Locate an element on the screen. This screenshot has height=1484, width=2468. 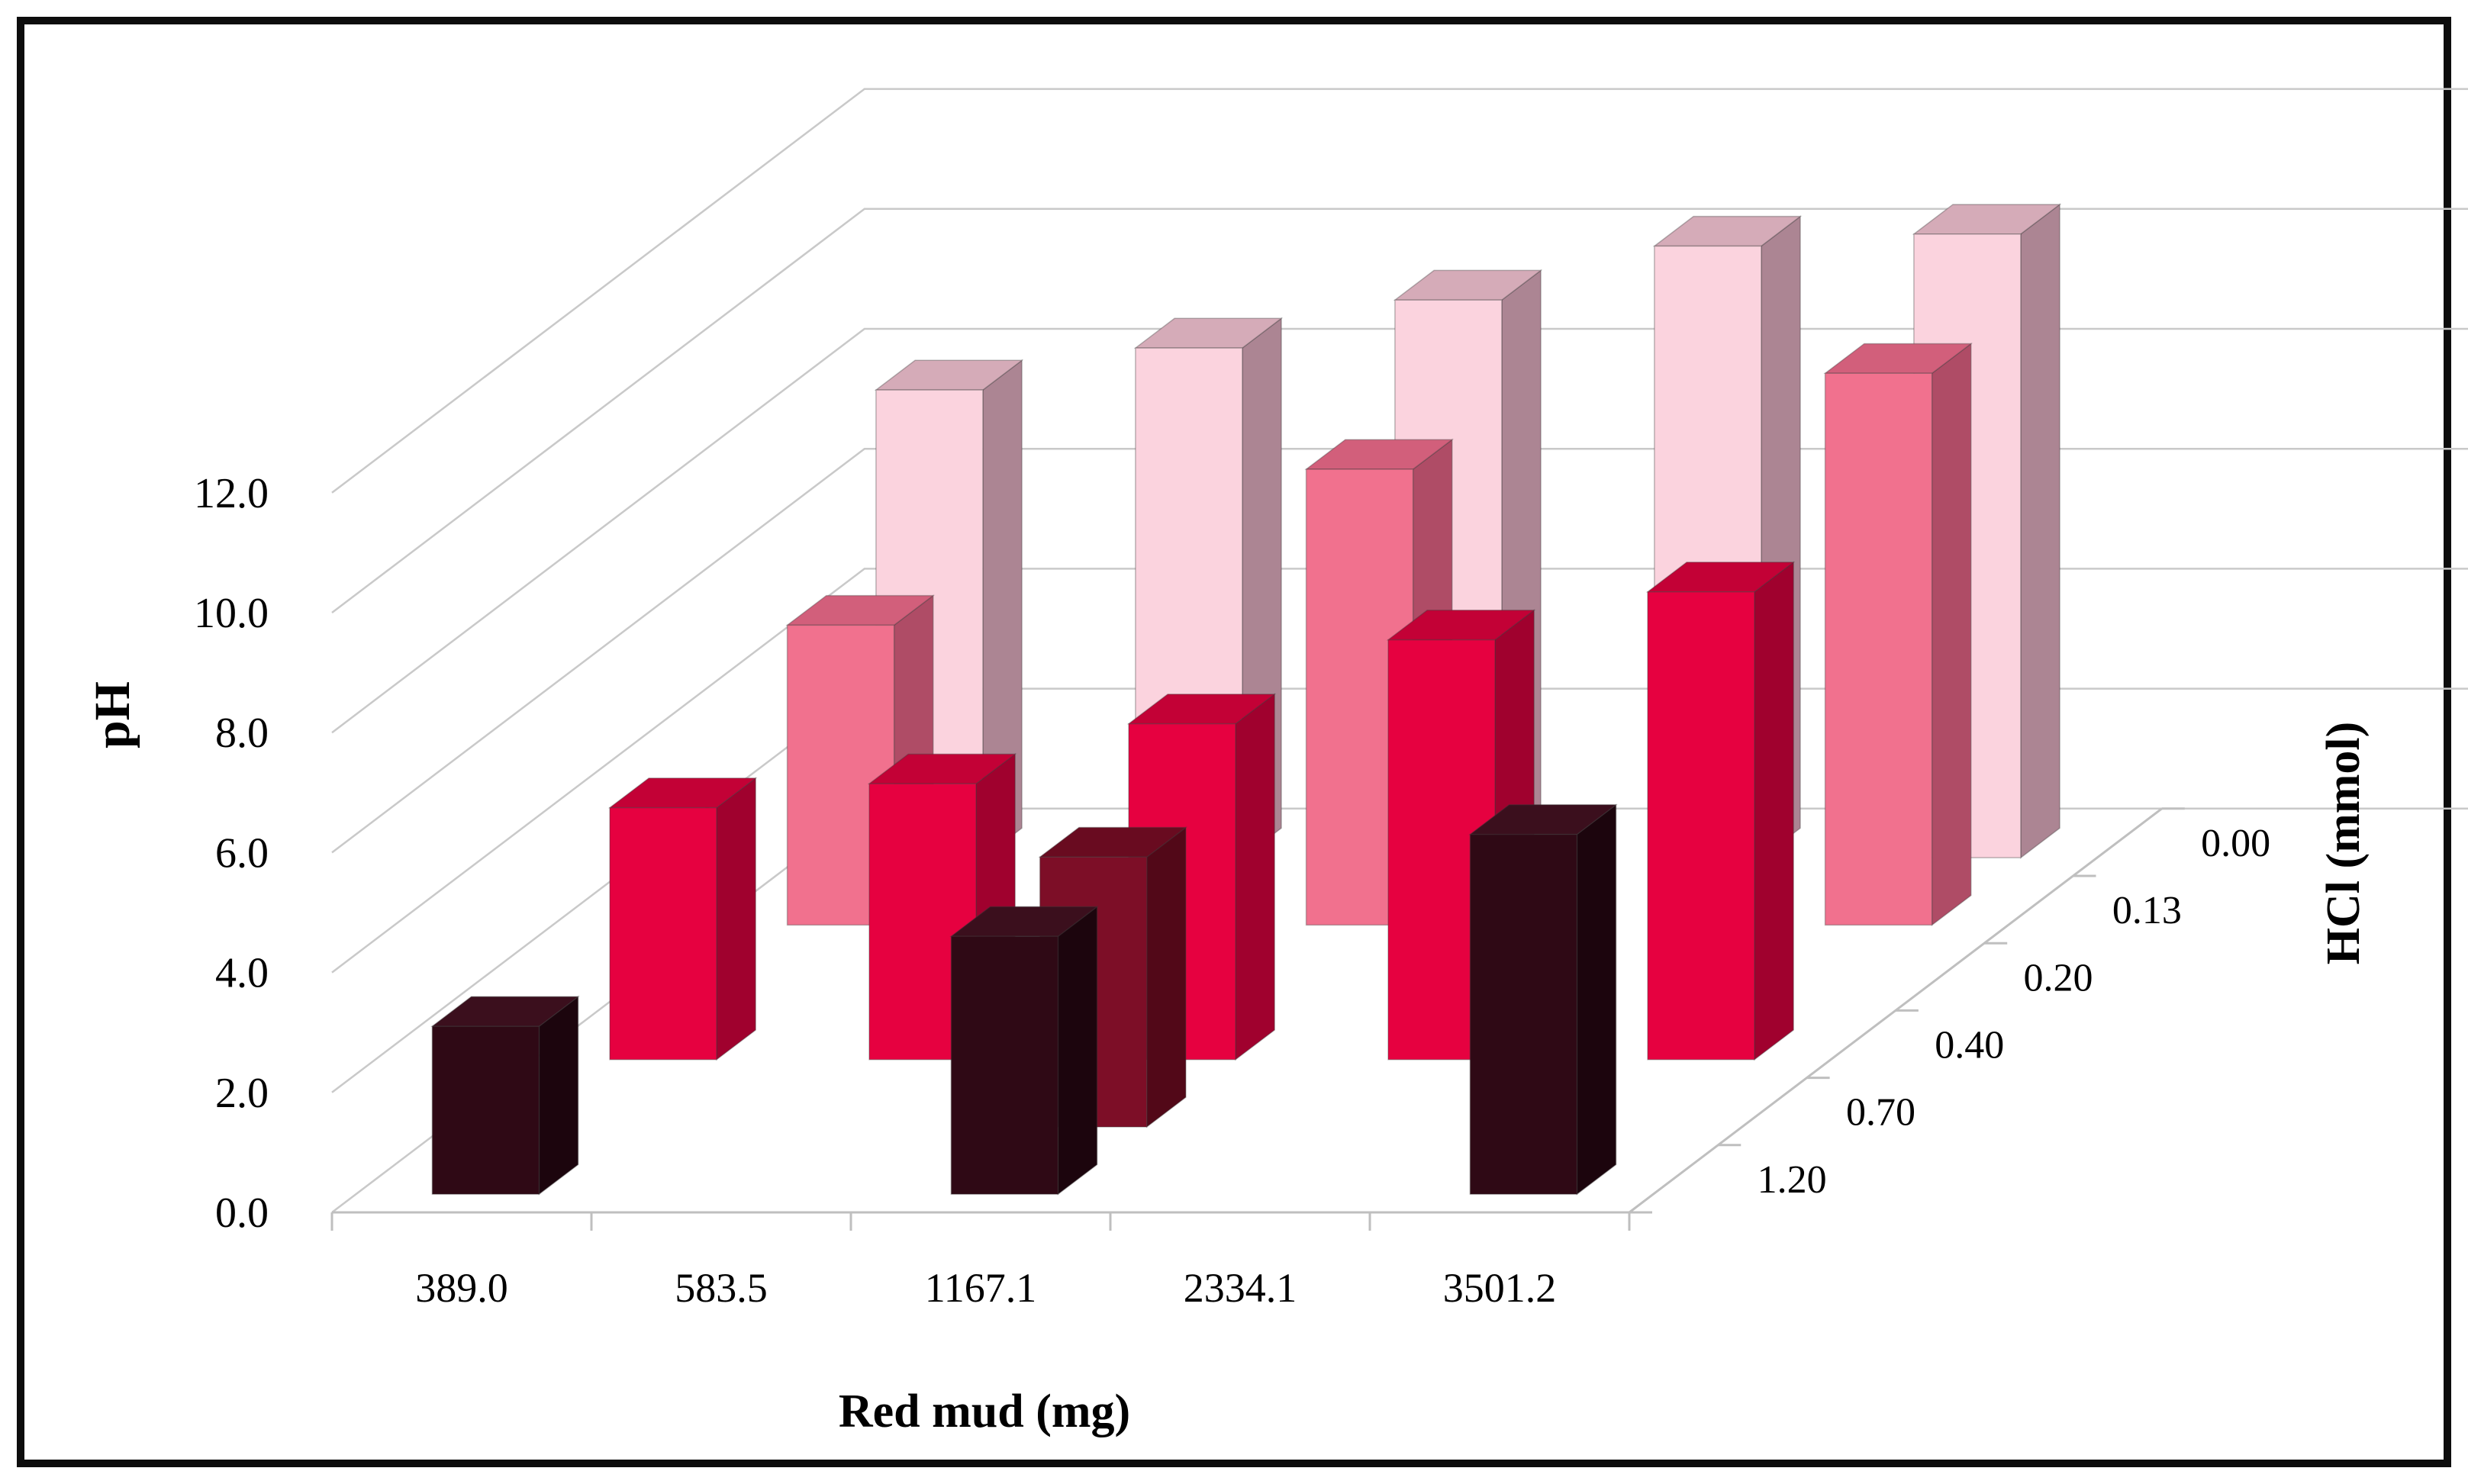
y-tick-label: 4.0 is located at coordinates (242, 973).